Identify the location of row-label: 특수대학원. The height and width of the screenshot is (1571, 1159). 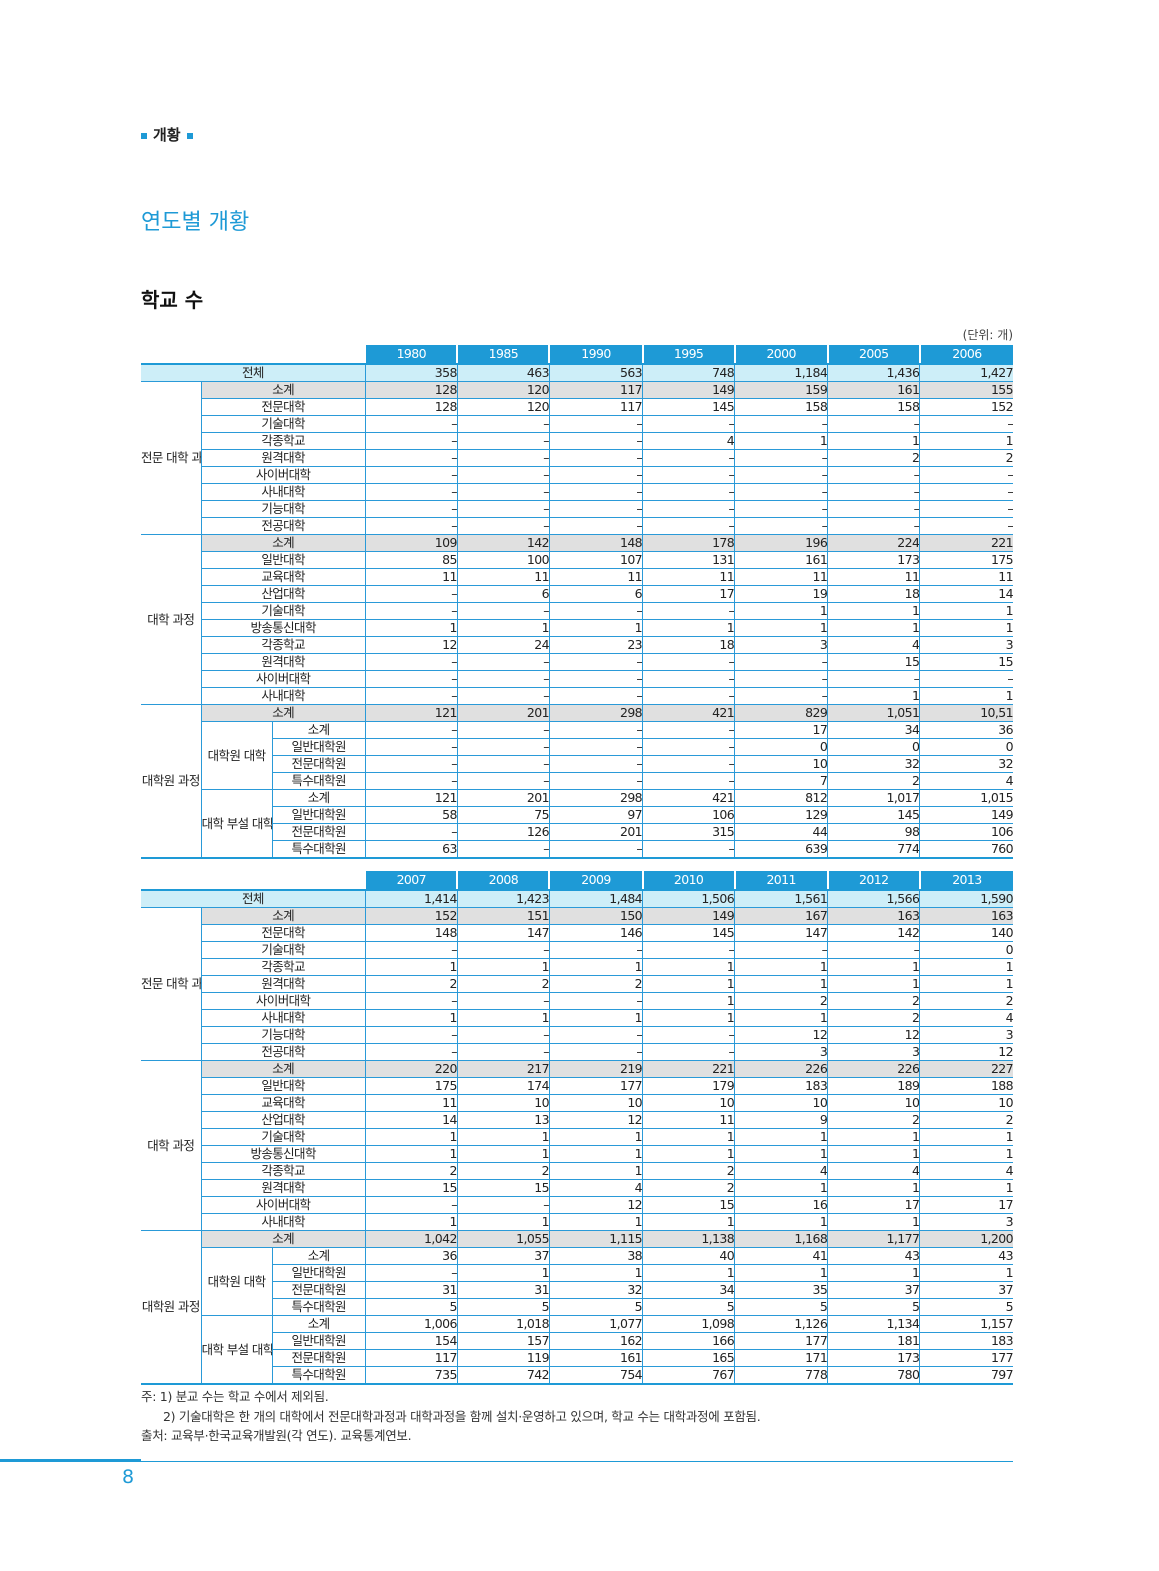
(318, 849).